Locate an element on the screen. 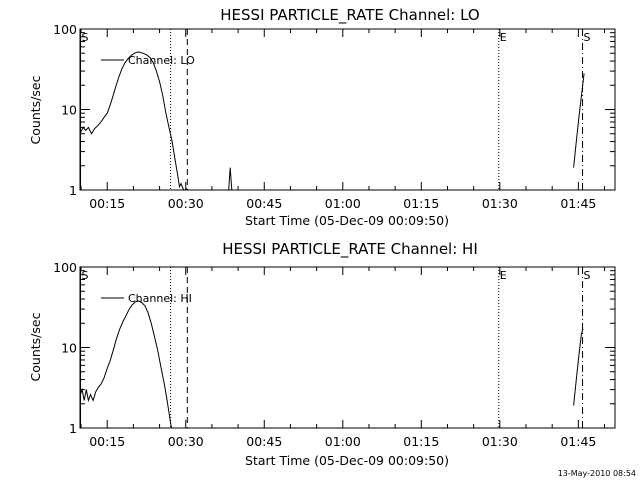 The width and height of the screenshot is (640, 480). legend-label-hi: Channel: HI is located at coordinates (160, 298).